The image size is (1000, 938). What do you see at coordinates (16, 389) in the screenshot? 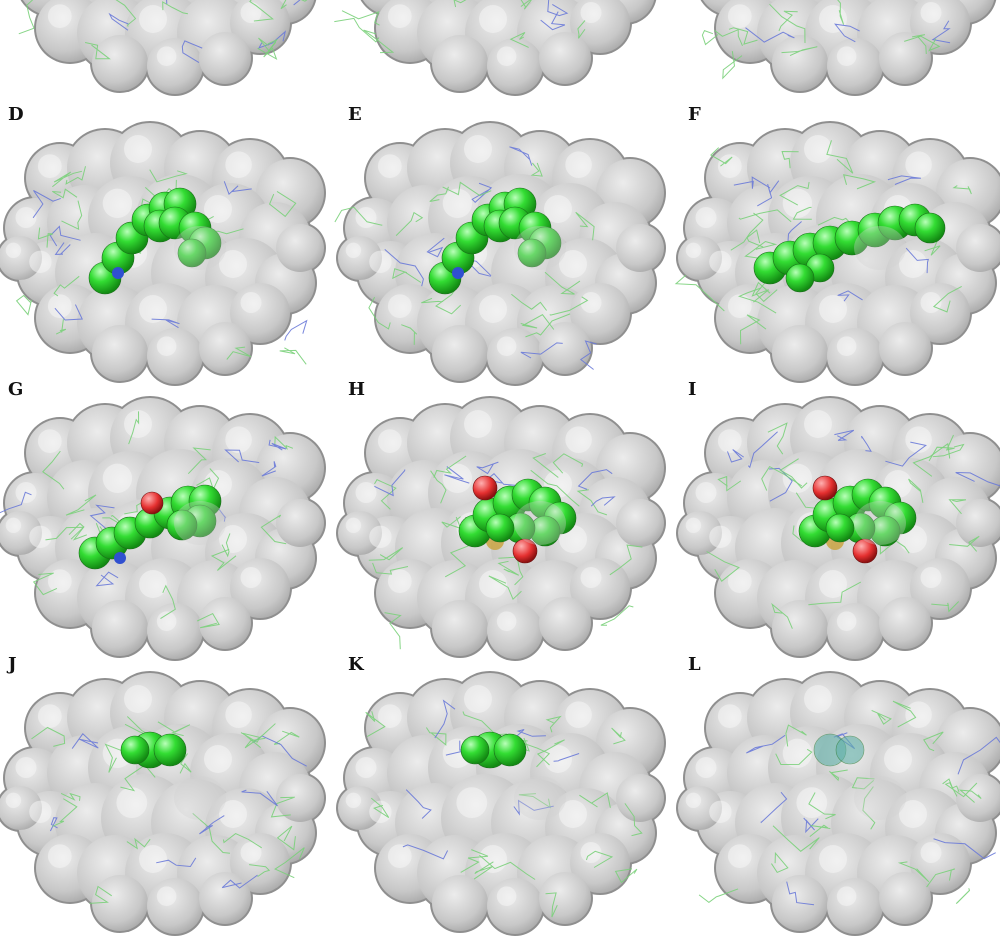
I see `panel-label: G` at bounding box center [16, 389].